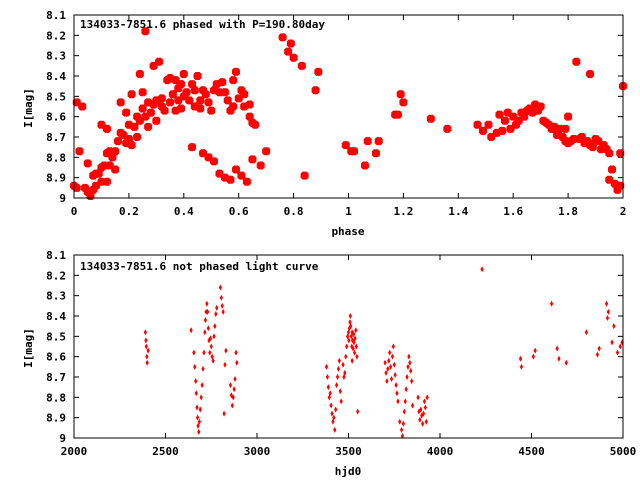  I want to click on unphased-y-tick-label: 8.3, so click(56, 296).